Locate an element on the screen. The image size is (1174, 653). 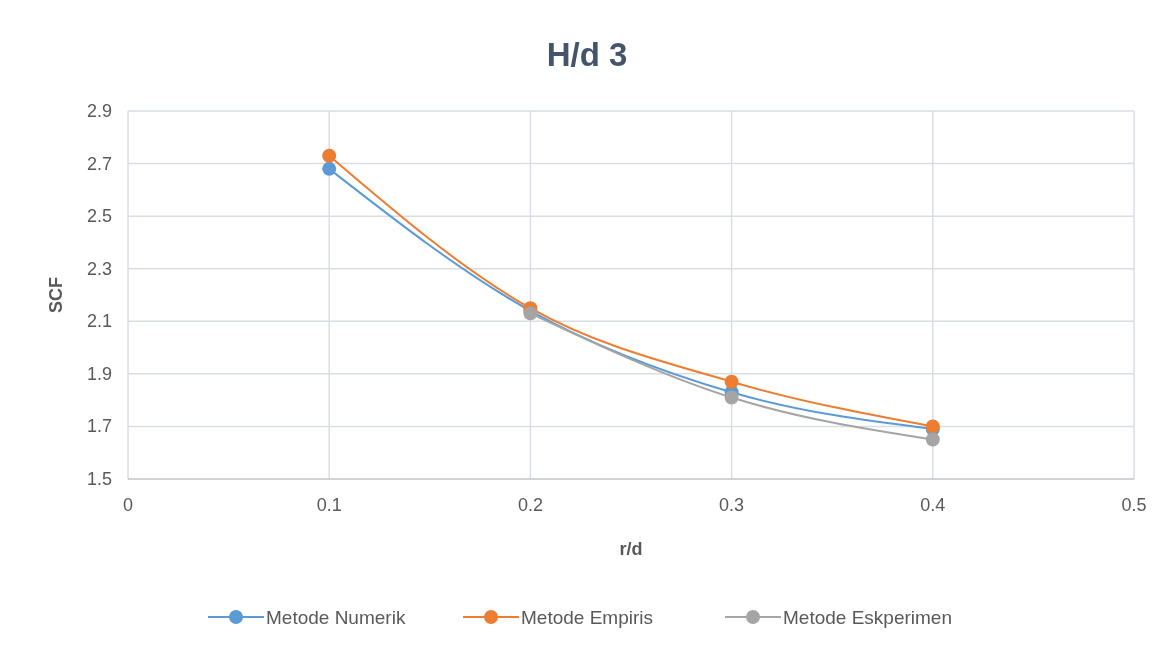
y-tick-label: 2.5 is located at coordinates (99, 216).